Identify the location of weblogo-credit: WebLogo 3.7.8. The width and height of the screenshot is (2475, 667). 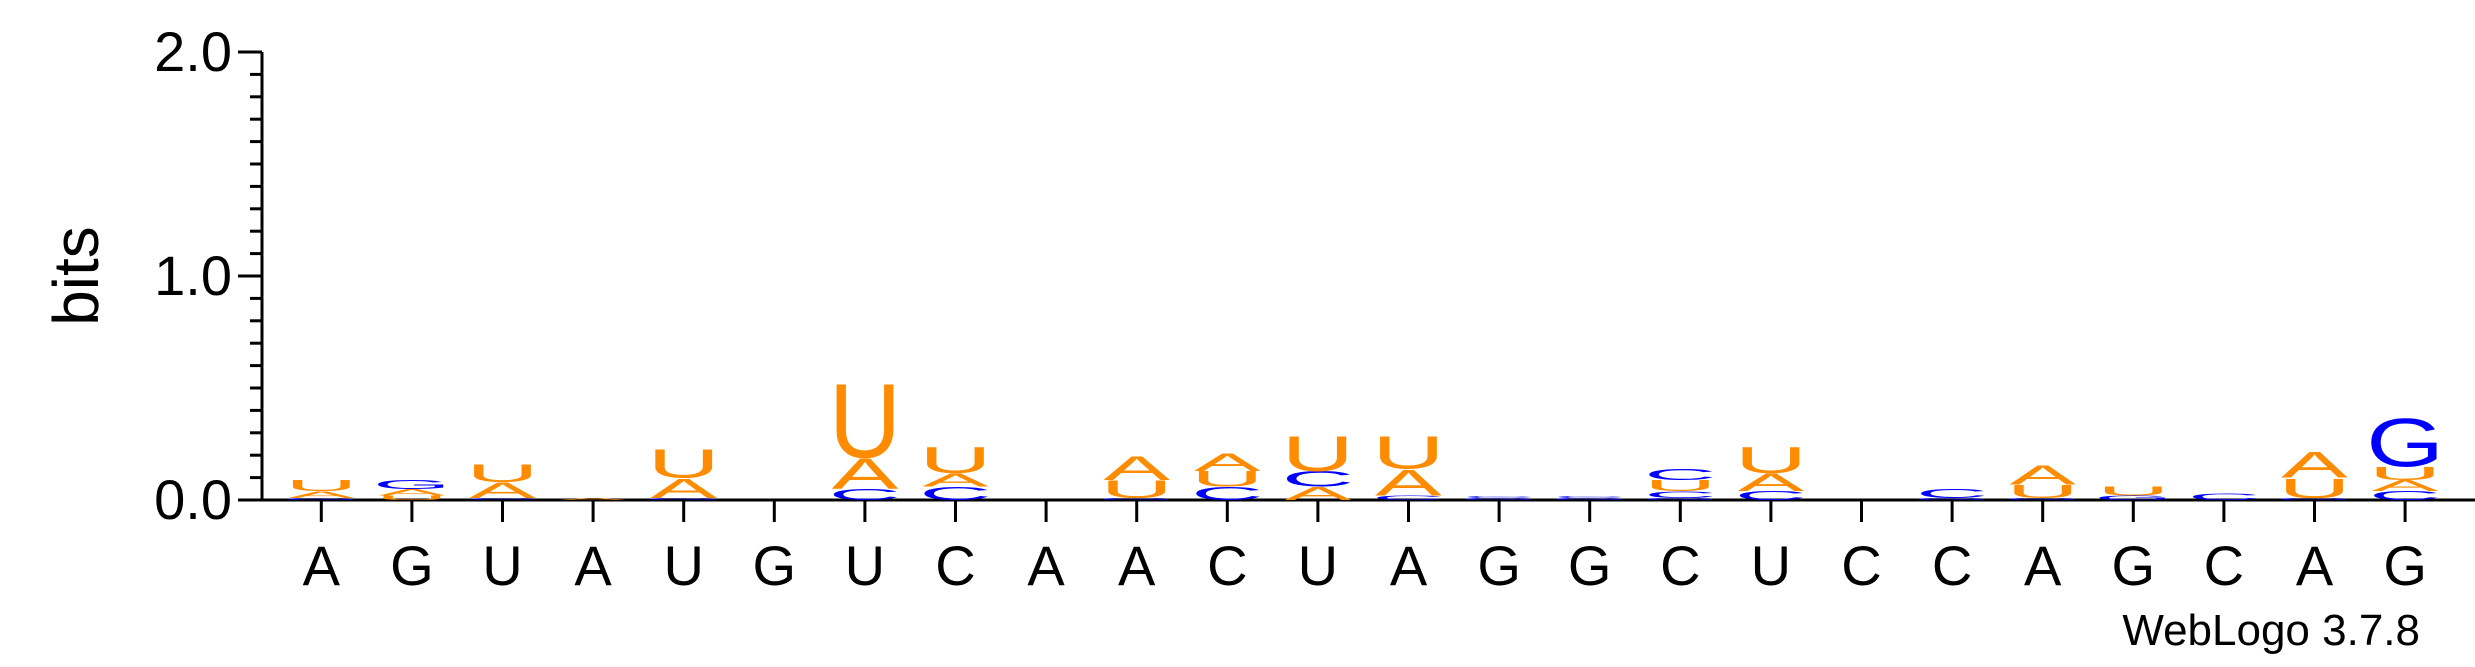
(2271, 630).